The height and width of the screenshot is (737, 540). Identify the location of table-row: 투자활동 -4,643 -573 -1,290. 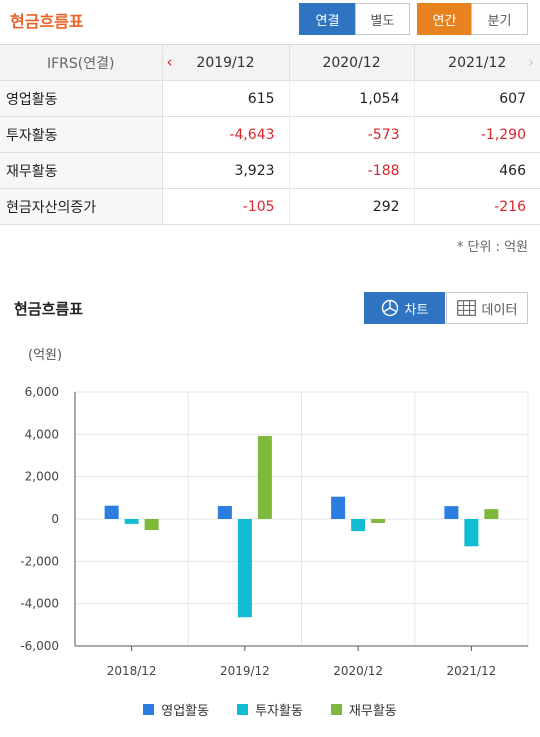
(270, 134).